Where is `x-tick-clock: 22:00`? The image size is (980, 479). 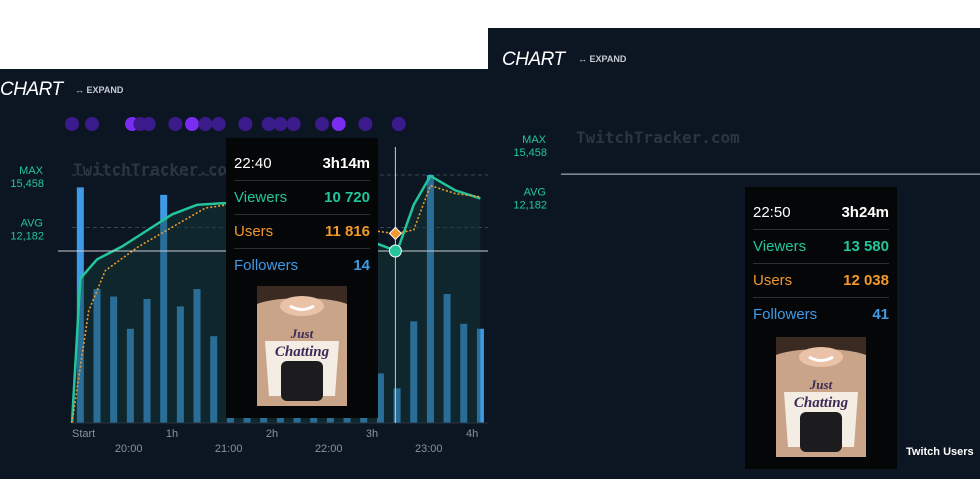 x-tick-clock: 22:00 is located at coordinates (329, 449).